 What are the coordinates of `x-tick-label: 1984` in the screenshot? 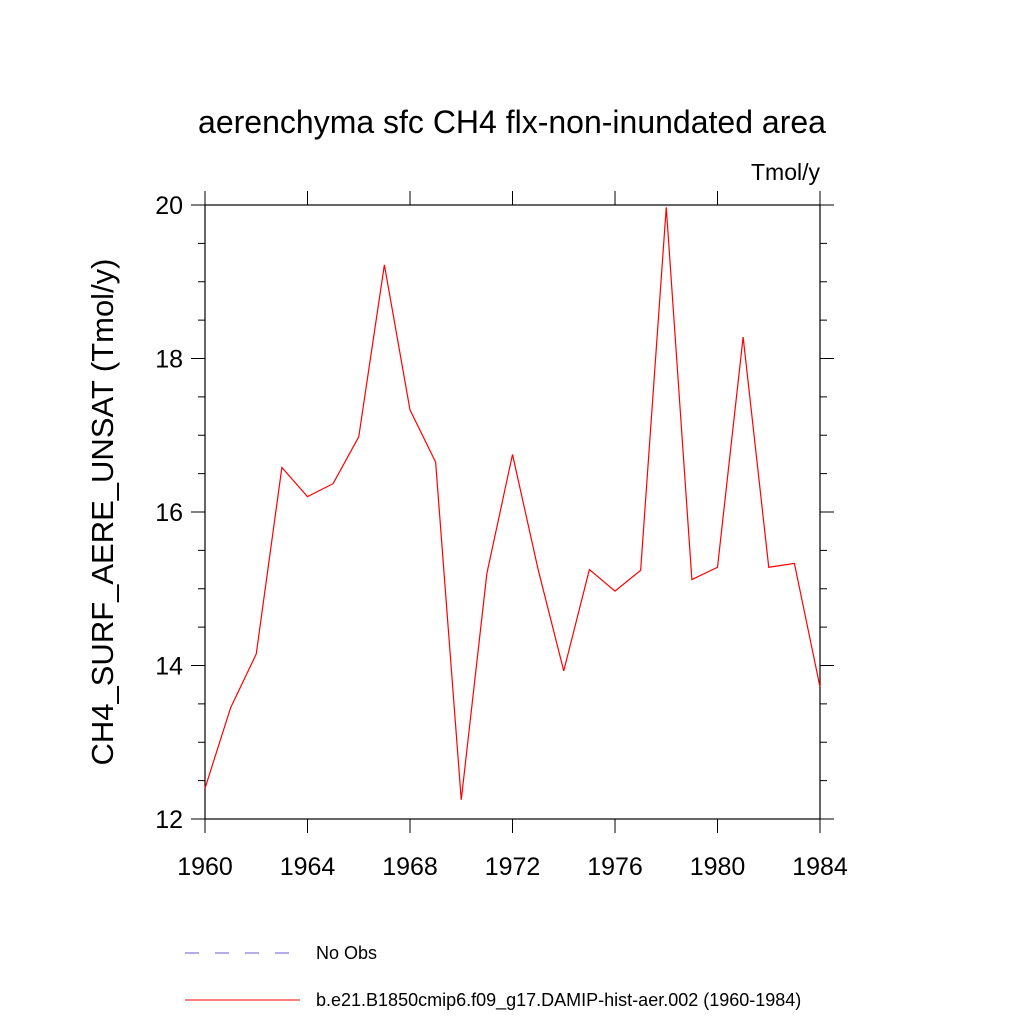 It's located at (820, 867).